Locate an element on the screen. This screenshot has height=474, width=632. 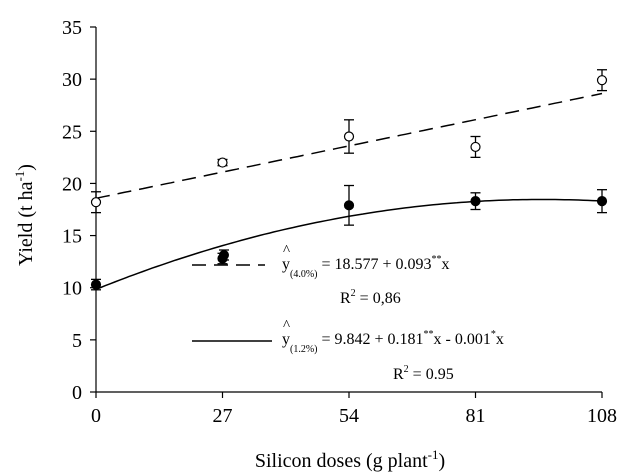
y-tick-label: 25 is located at coordinates (72, 132).